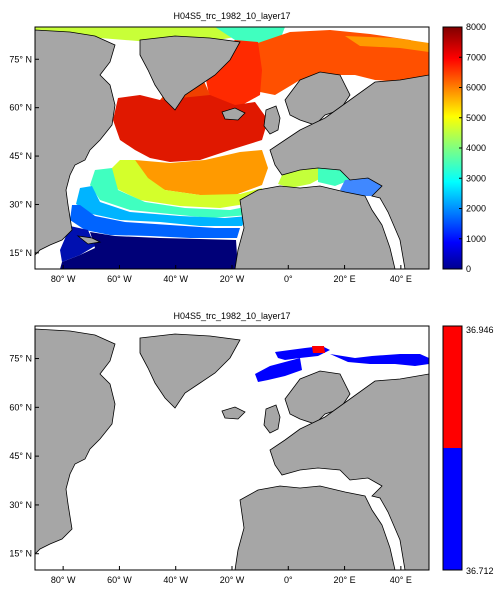 The width and height of the screenshot is (500, 600). I want to click on cell-midlat-yellow, so click(186, 184).